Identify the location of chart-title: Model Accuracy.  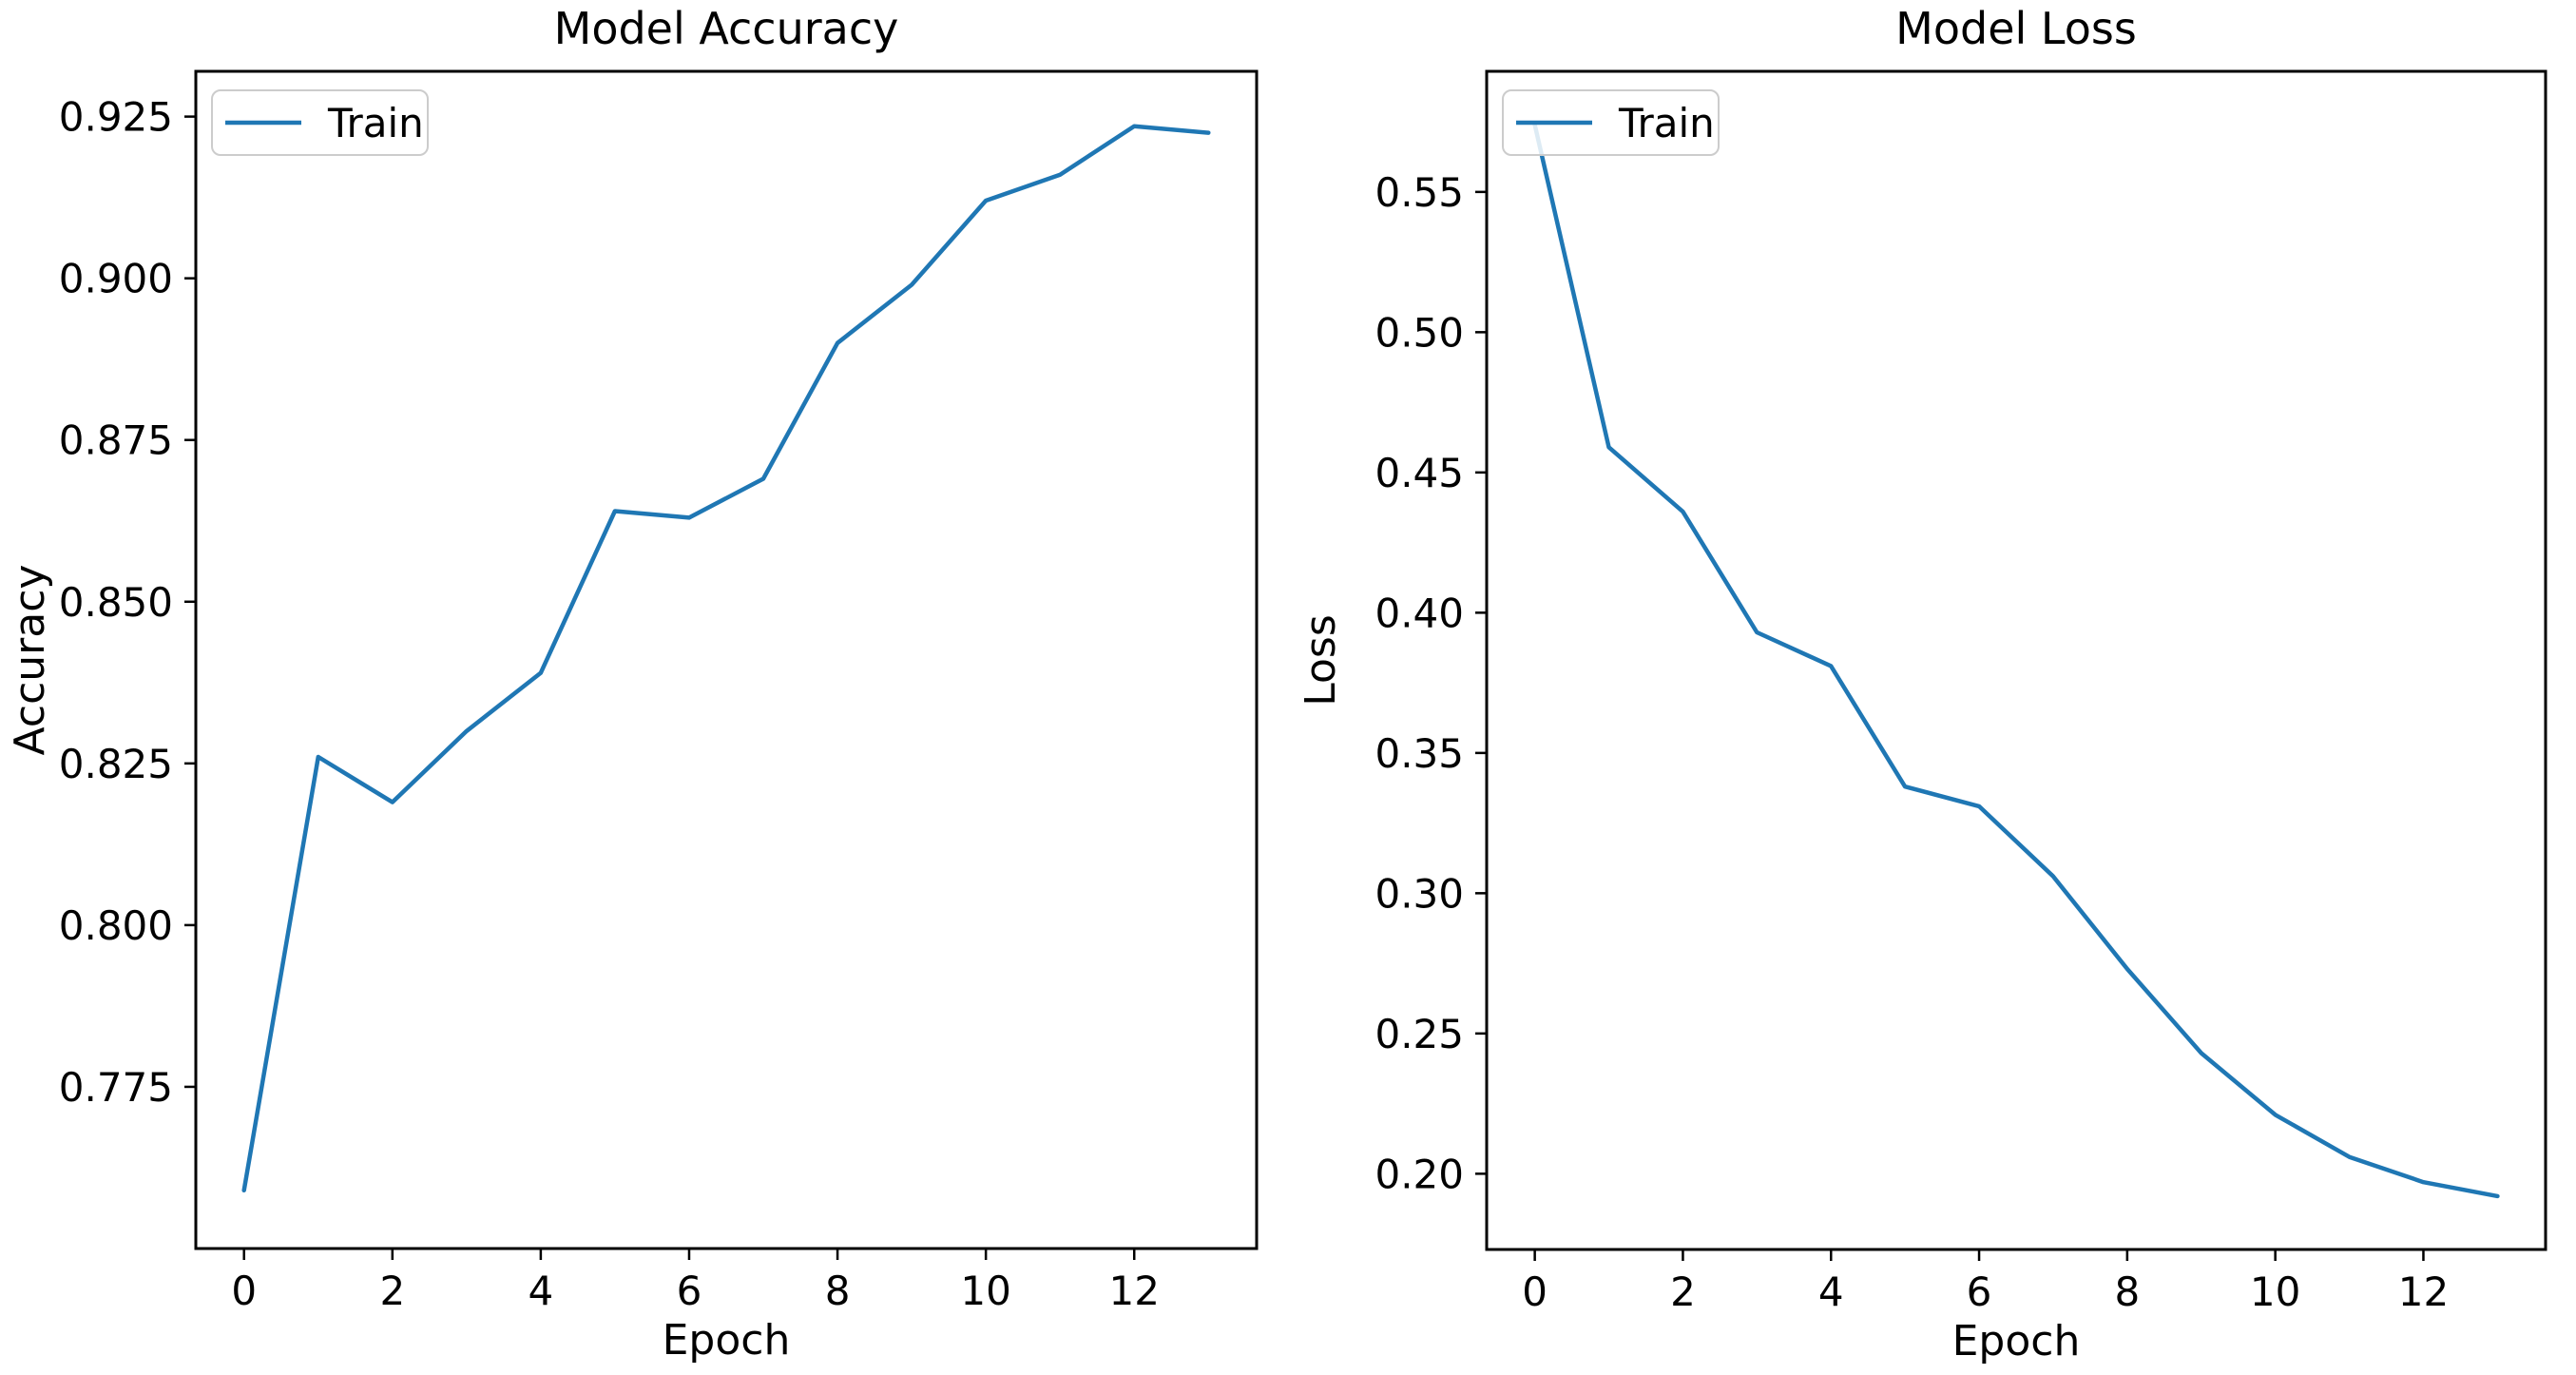
(726, 28).